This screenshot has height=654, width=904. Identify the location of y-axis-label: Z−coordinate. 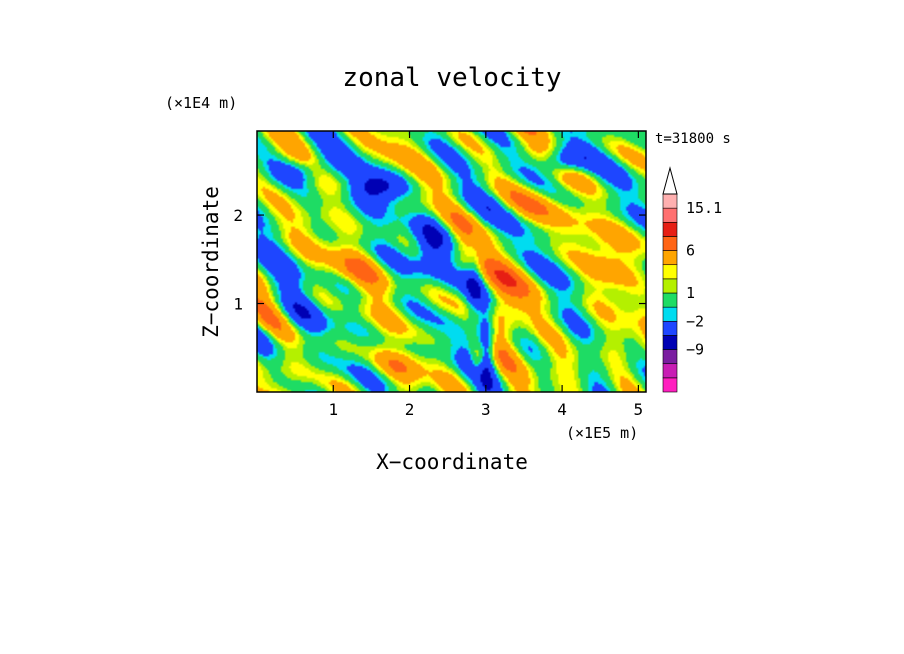
(211, 262).